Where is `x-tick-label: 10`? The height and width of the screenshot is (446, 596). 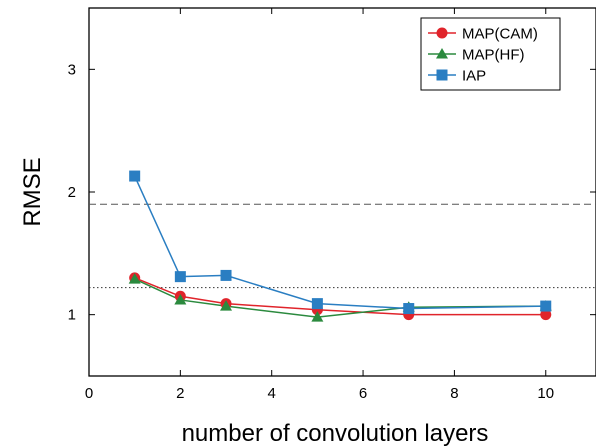
x-tick-label: 10 is located at coordinates (545, 393).